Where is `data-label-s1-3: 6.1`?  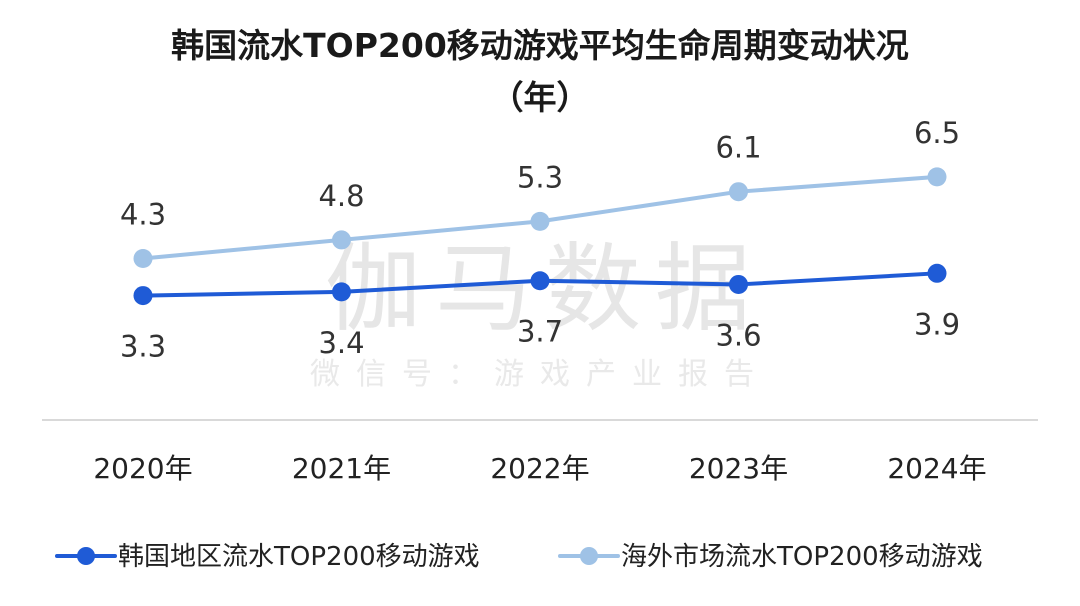
data-label-s1-3: 6.1 is located at coordinates (738, 148).